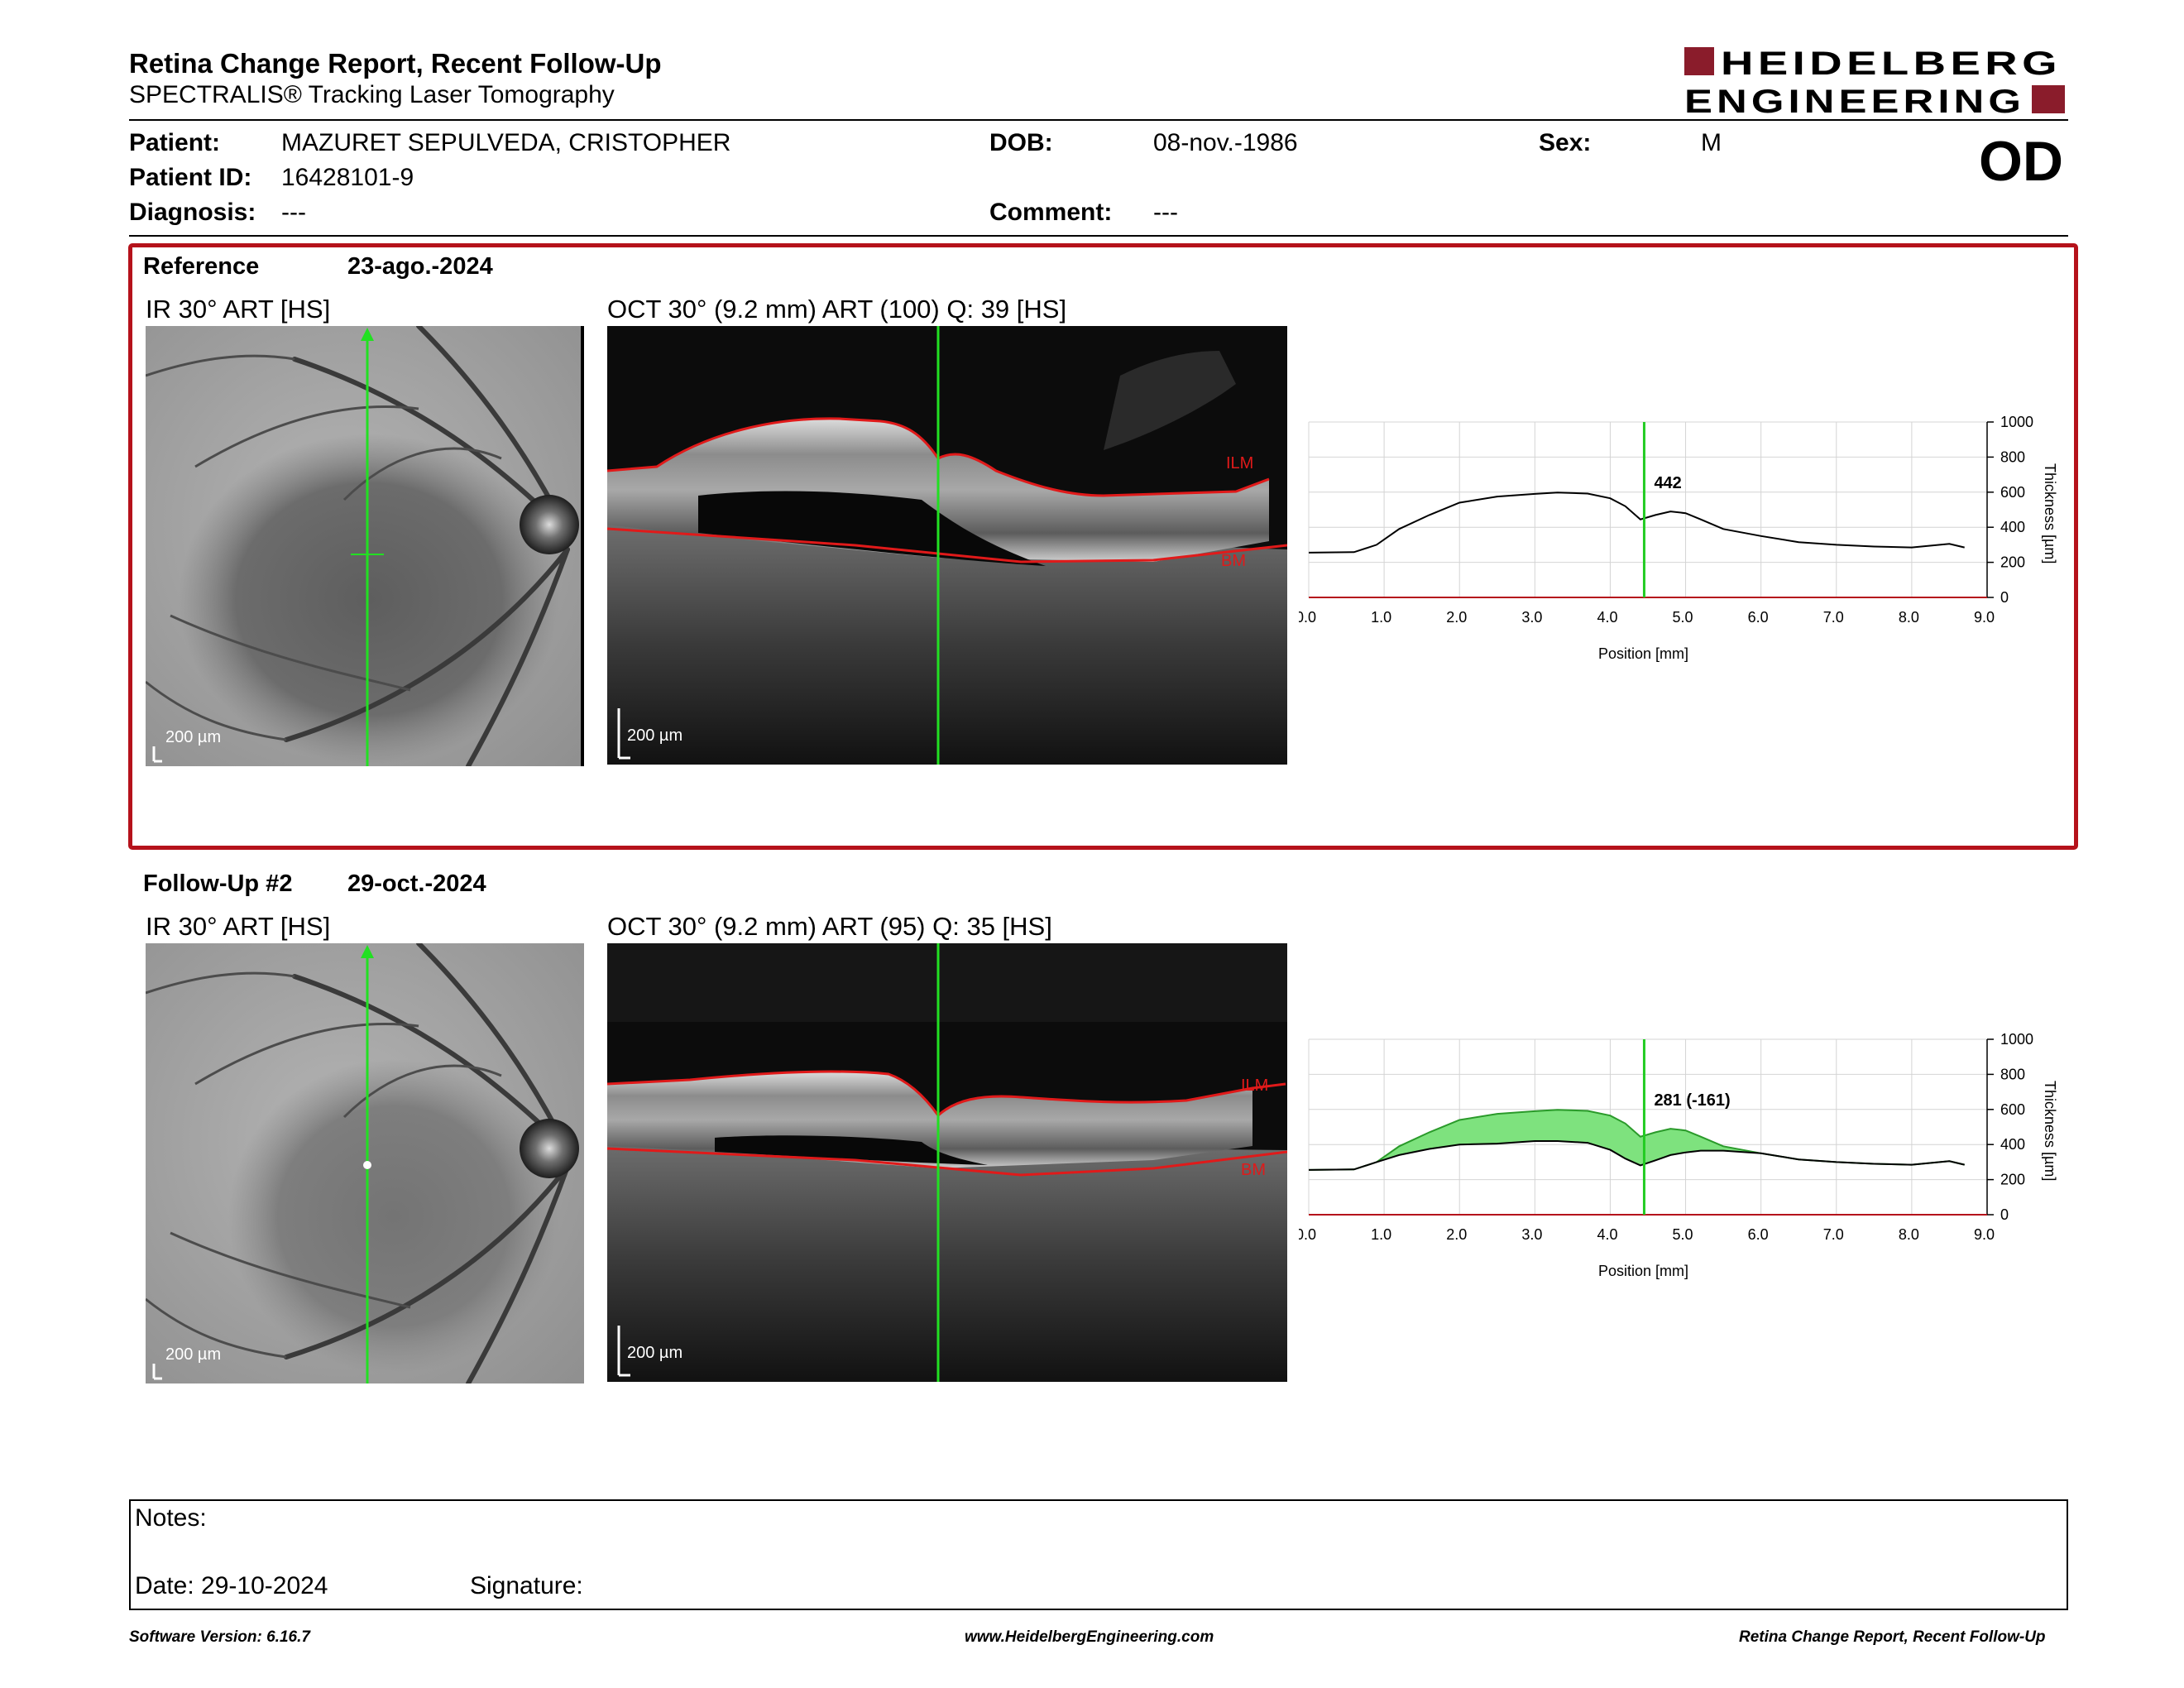 The width and height of the screenshot is (2184, 1688). I want to click on reference-bm-label: BM, so click(1233, 561).